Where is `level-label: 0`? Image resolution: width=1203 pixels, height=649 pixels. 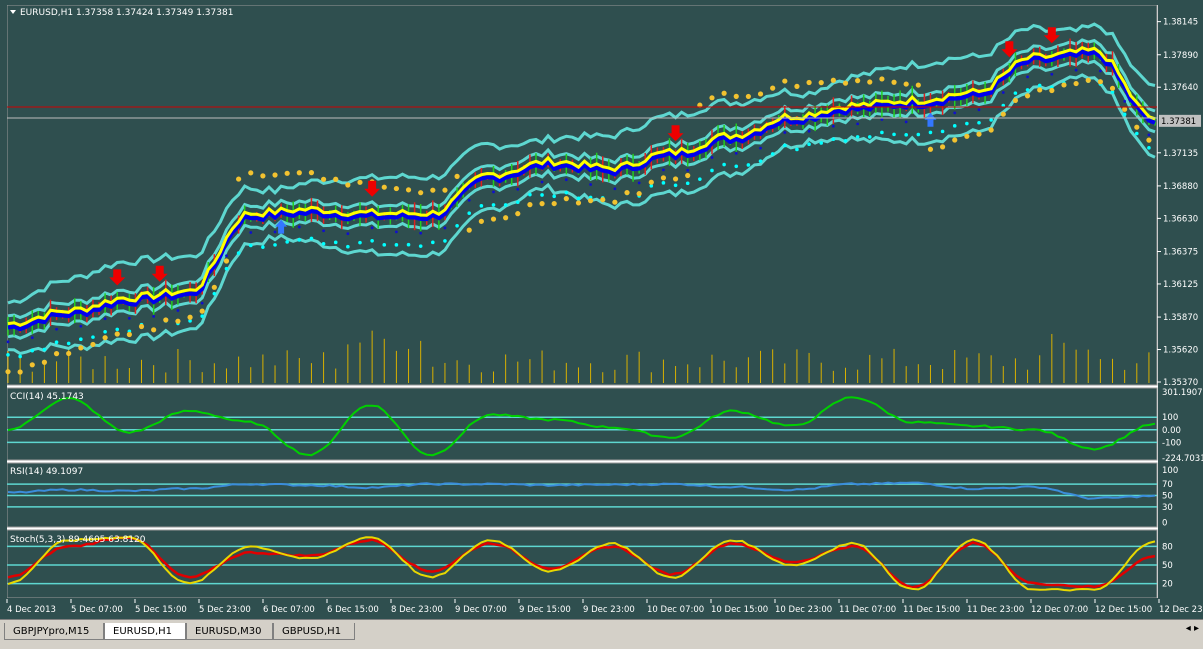 level-label: 0 is located at coordinates (1164, 523).